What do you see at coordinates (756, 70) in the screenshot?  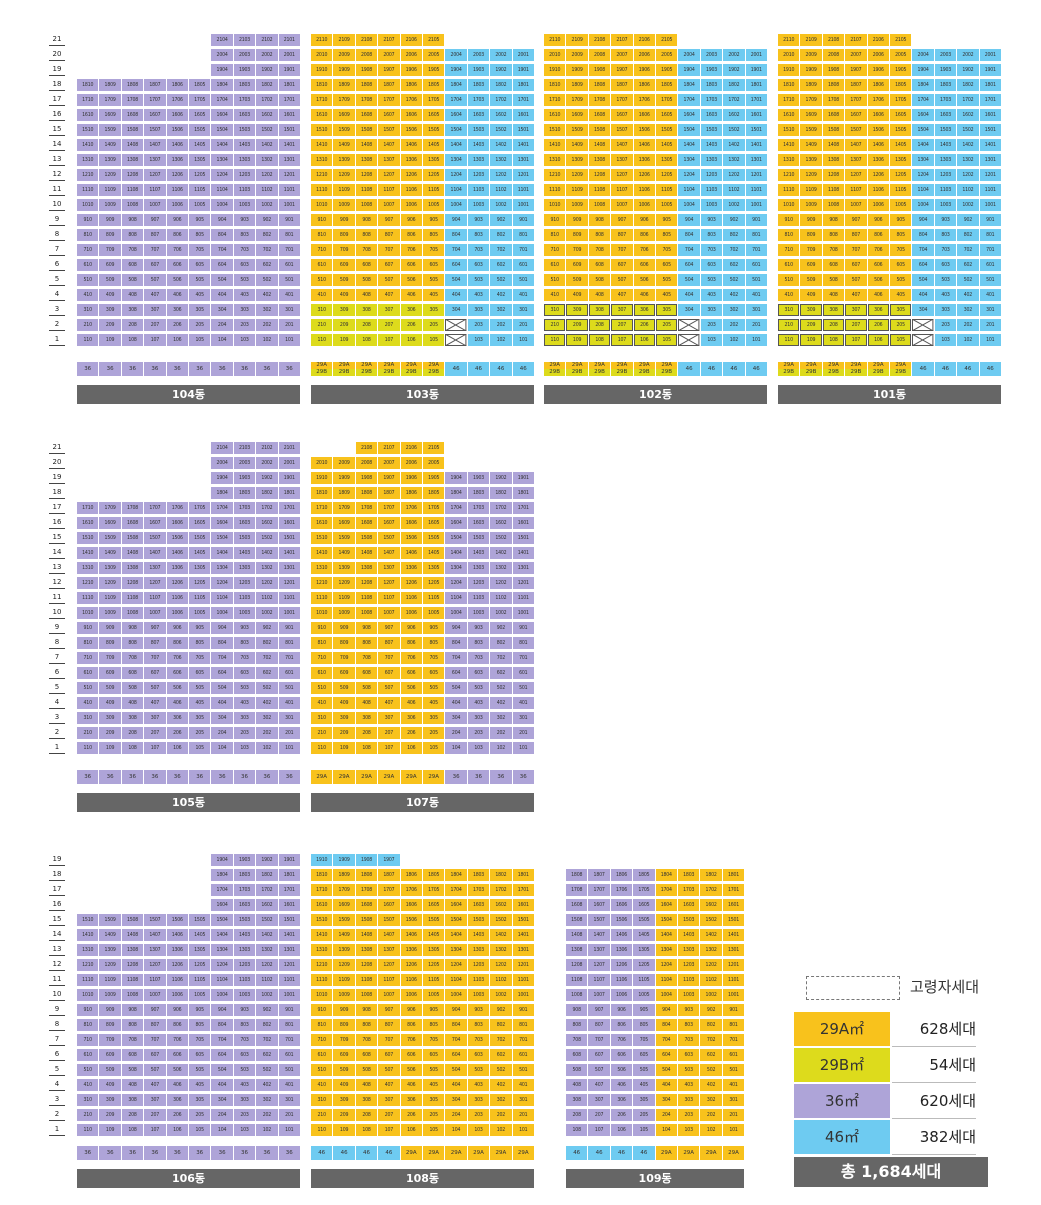 I see `unit-cell: 1901` at bounding box center [756, 70].